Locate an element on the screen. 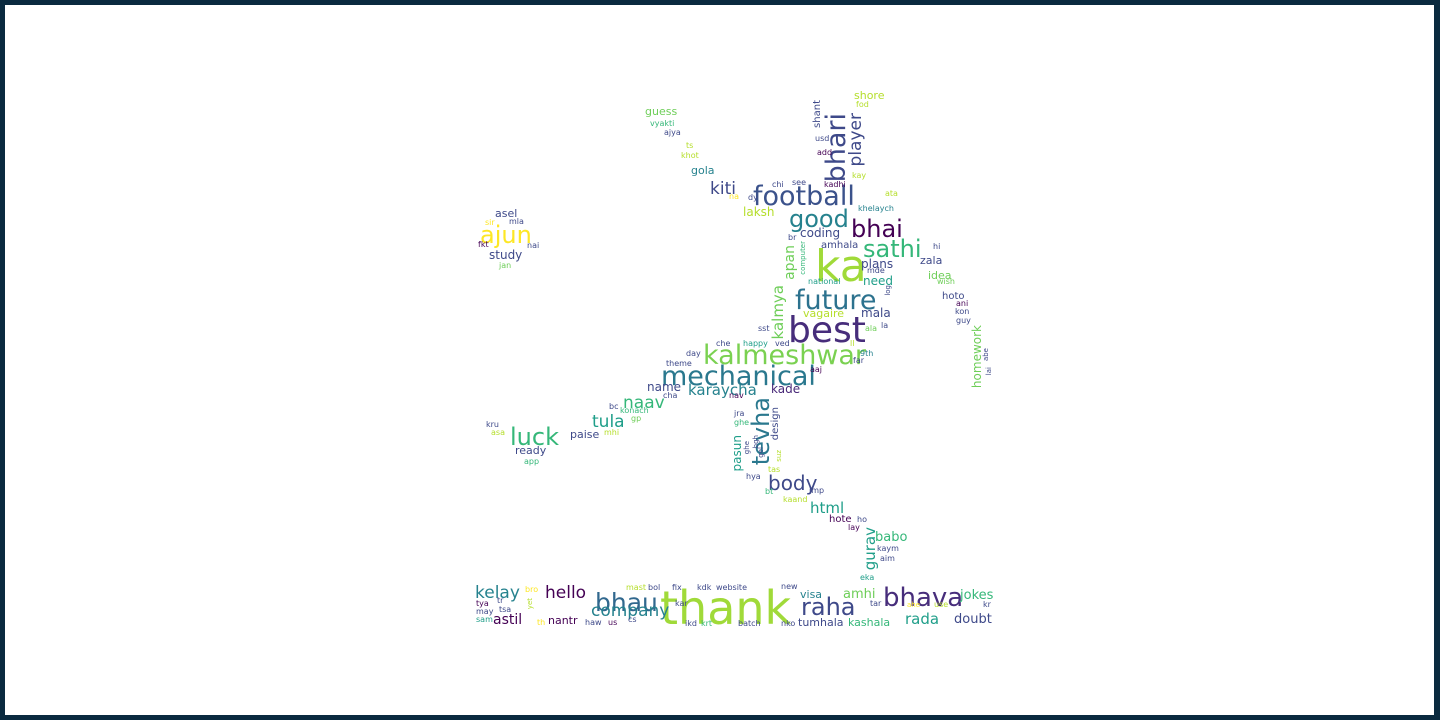  word-paise: paise is located at coordinates (585, 434).